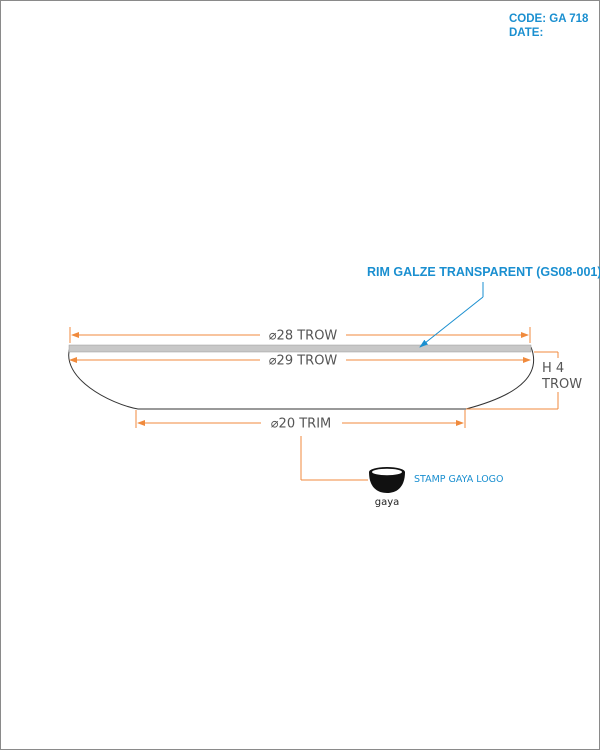  What do you see at coordinates (526, 33) in the screenshot?
I see `date-label: DATE:` at bounding box center [526, 33].